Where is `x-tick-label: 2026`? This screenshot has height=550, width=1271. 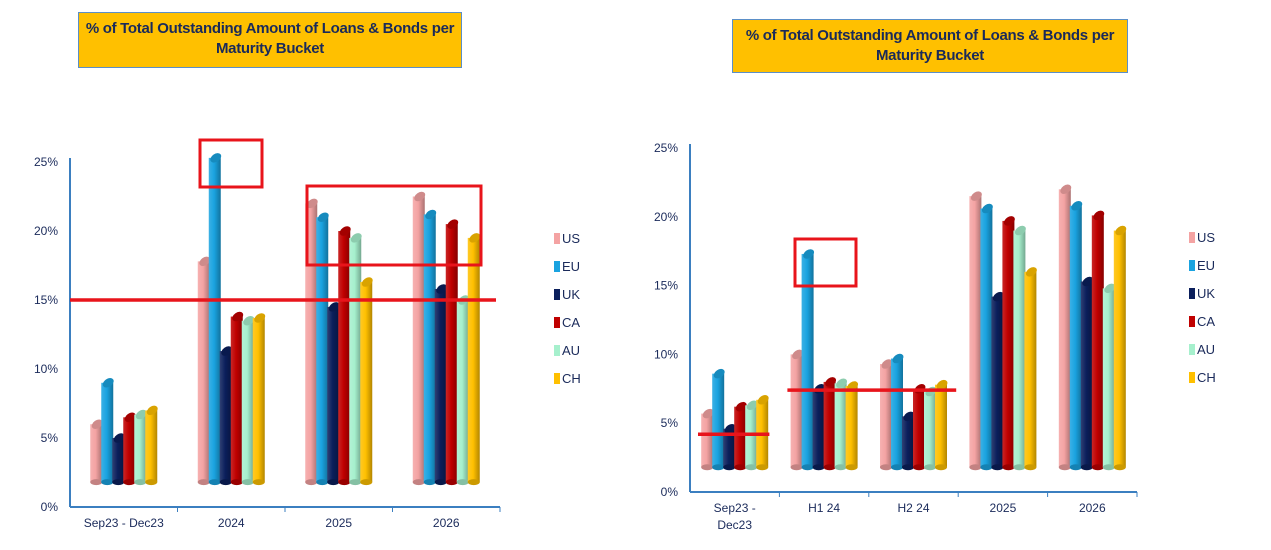
x-tick-label: 2026 is located at coordinates (1092, 508).